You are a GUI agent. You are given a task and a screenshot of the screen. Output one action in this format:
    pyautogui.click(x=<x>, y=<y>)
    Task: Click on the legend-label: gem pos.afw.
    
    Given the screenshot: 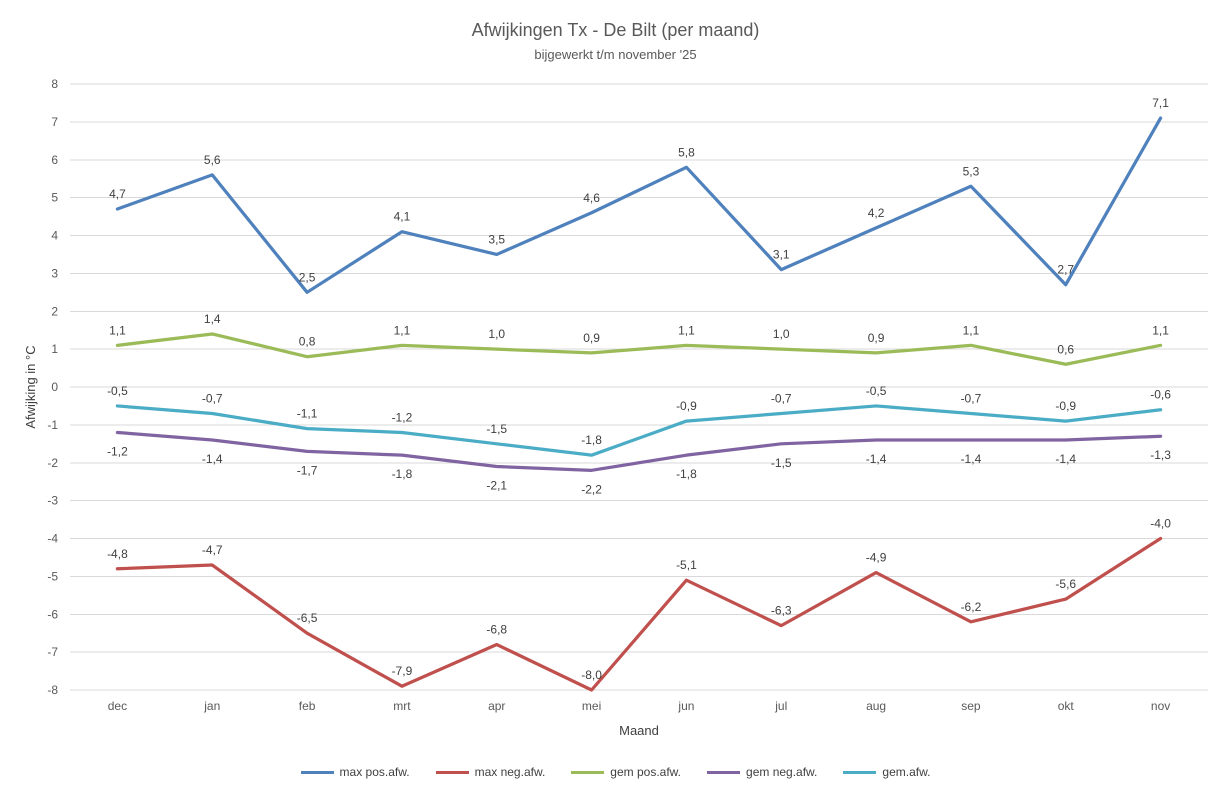 What is the action you would take?
    pyautogui.click(x=646, y=772)
    